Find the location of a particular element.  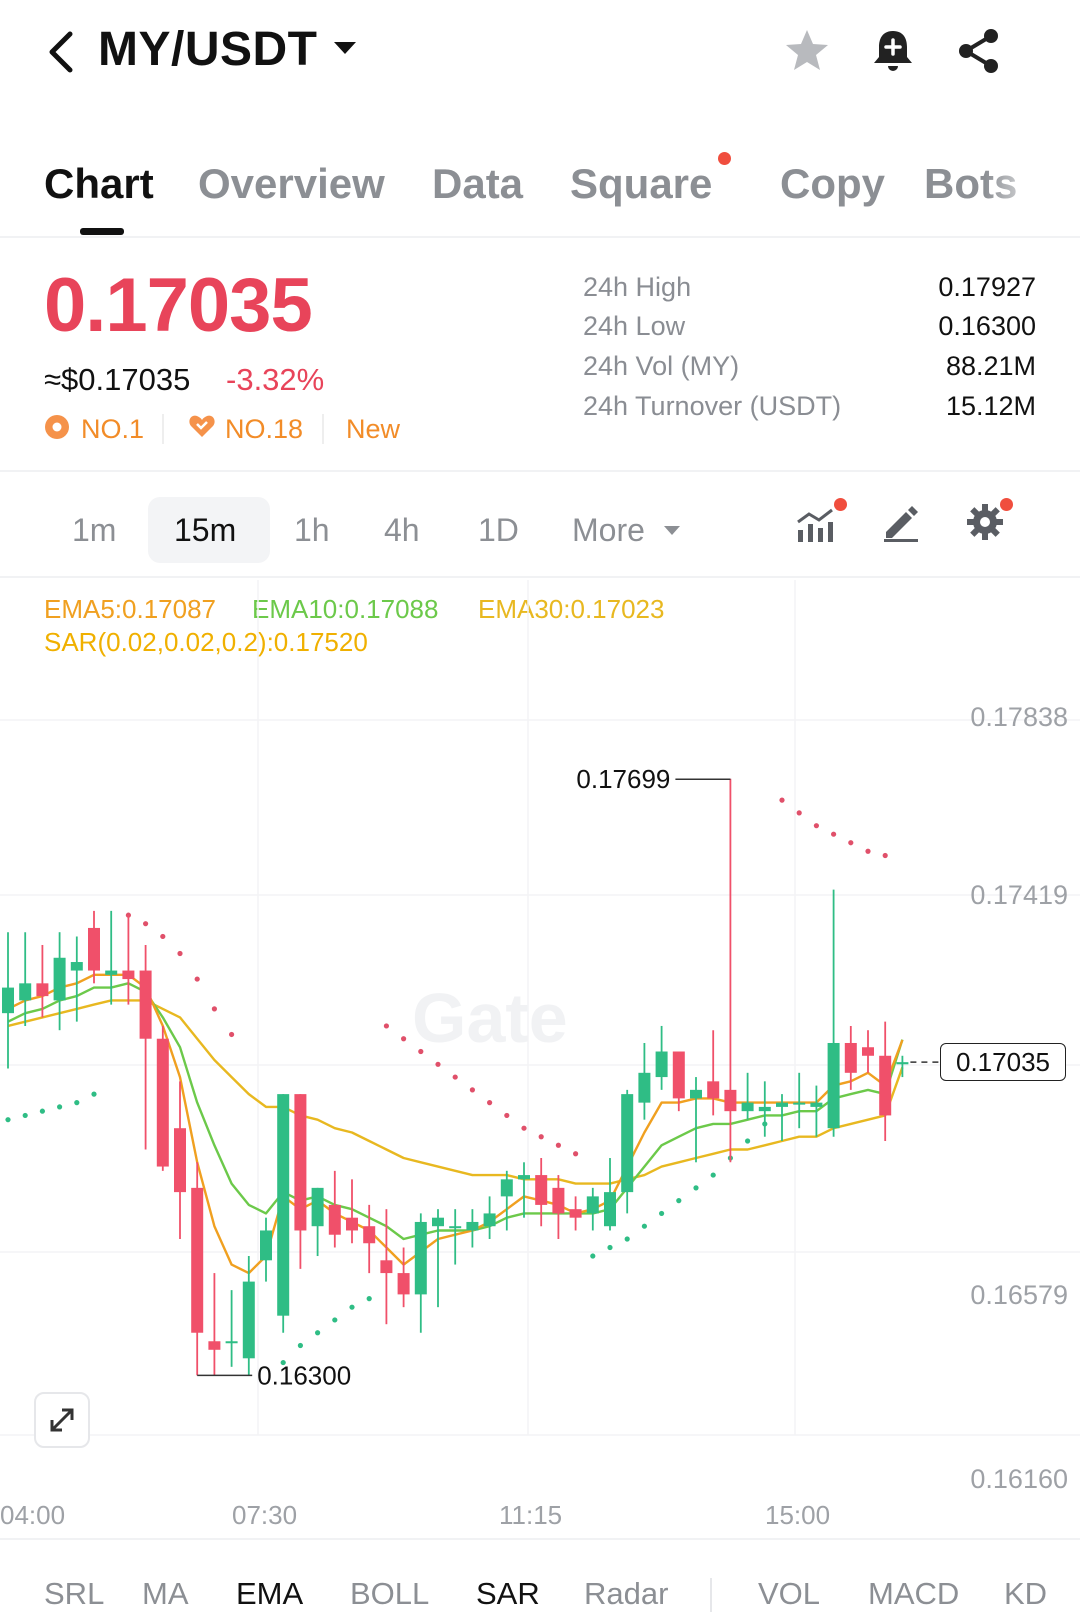

tab-copy: Copy is located at coordinates (832, 183).